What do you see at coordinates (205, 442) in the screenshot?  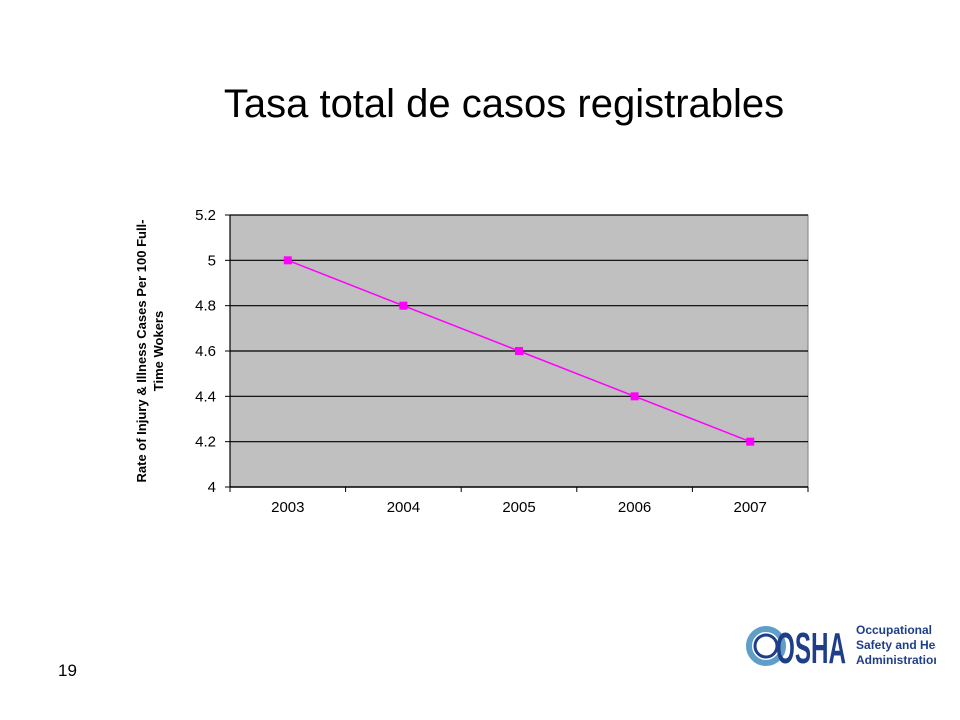 I see `y-tick-label: 4.2` at bounding box center [205, 442].